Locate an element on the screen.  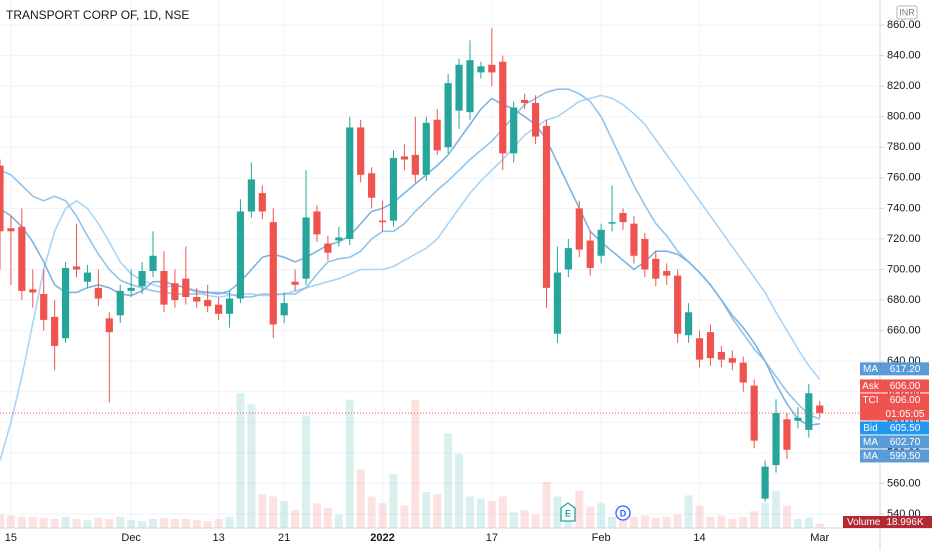
dividend-icon is located at coordinates (623, 513).